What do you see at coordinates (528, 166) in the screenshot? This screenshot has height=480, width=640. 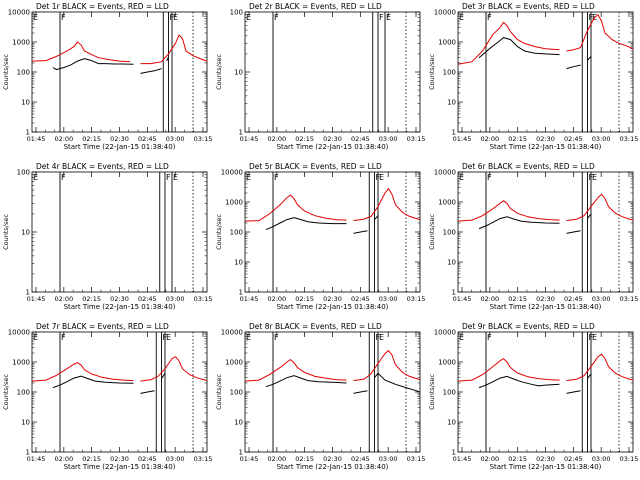 I see `panel-title: Det 6r BLACK = Events, RED = LLD` at bounding box center [528, 166].